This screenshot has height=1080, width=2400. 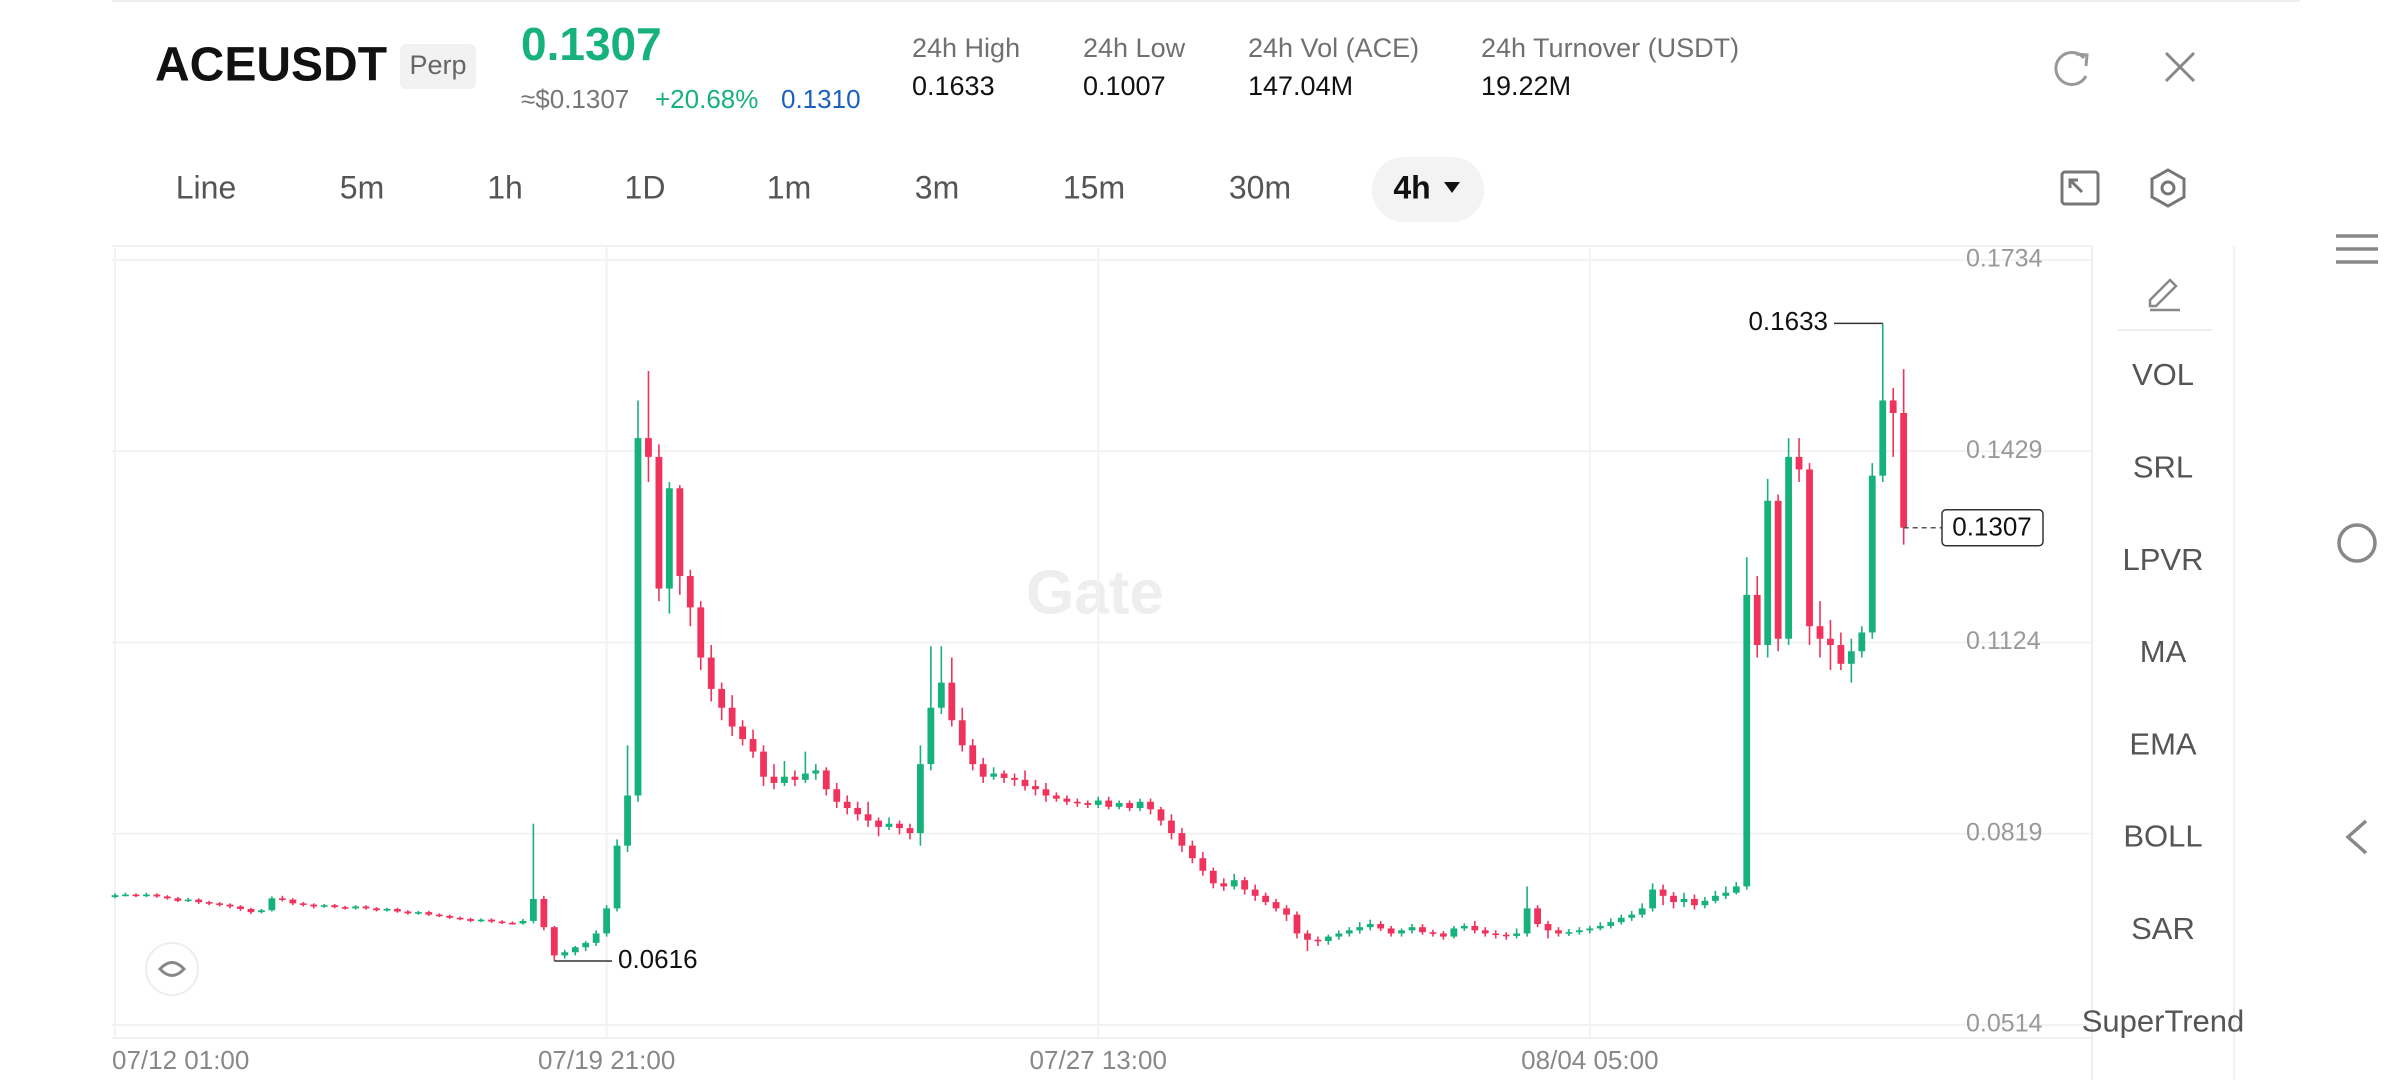 I want to click on indicator: LPVR, so click(x=2163, y=559).